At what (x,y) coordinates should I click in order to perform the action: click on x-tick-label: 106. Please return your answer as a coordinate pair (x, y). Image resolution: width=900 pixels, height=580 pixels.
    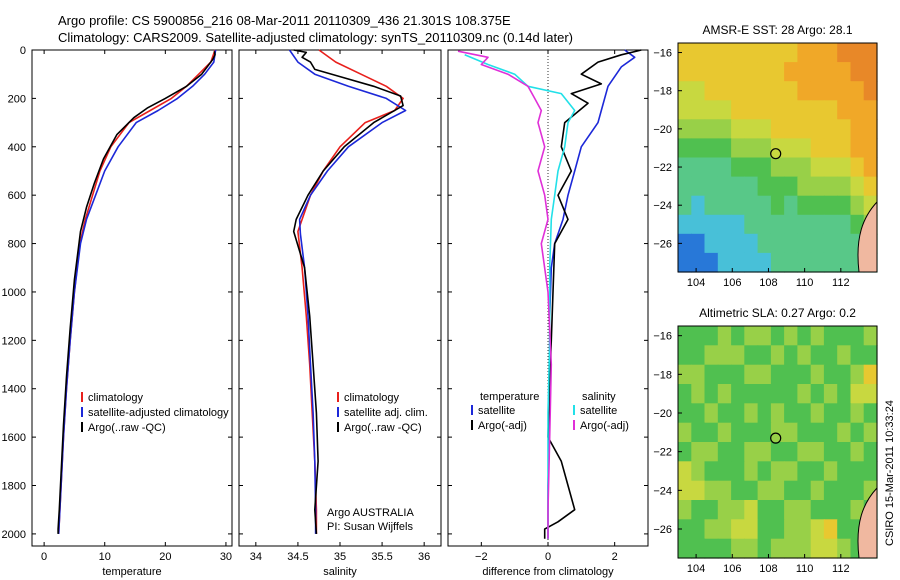
    Looking at the image, I should click on (732, 283).